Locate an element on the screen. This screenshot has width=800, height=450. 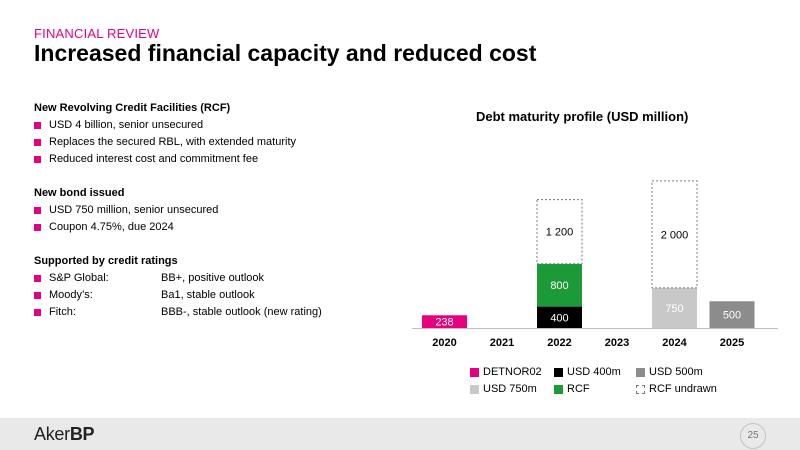
bullet-item: Reduced interest cost and commitment fee is located at coordinates (214, 159).